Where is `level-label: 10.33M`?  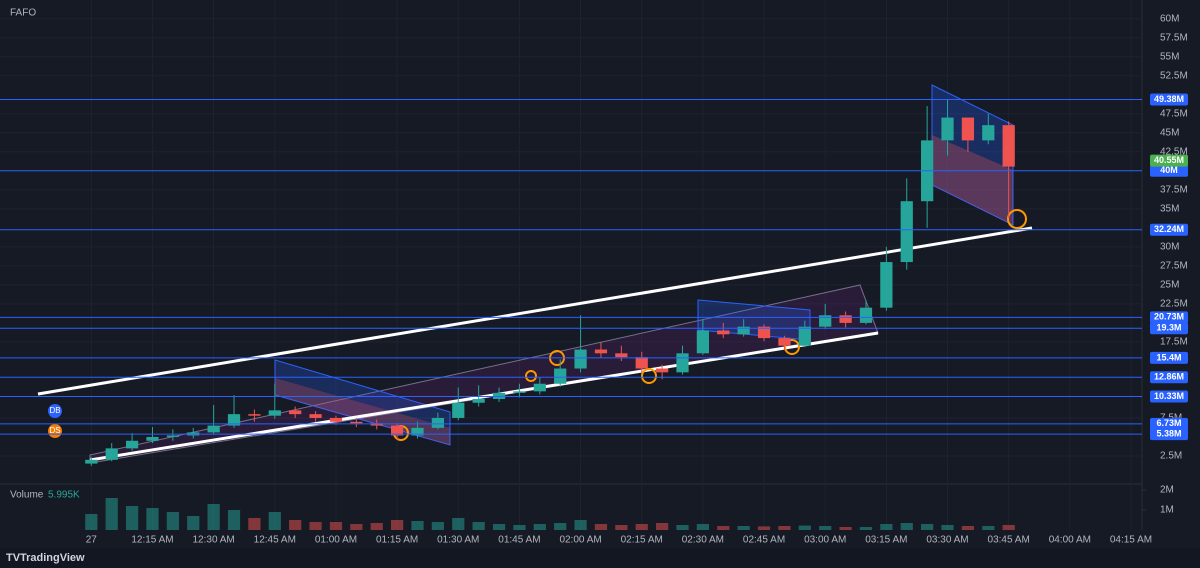 level-label: 10.33M is located at coordinates (1169, 396).